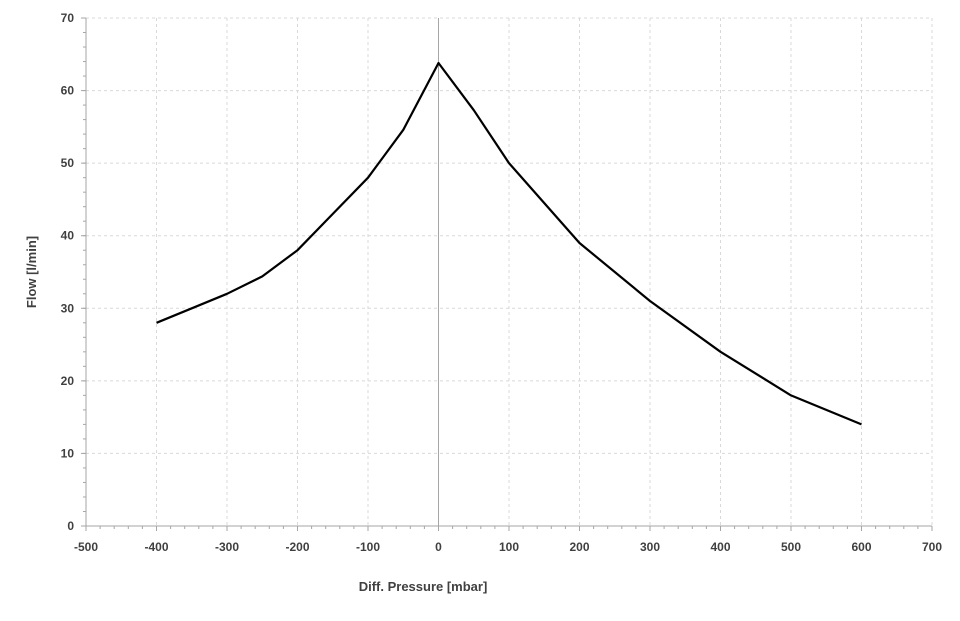 This screenshot has width=960, height=621. Describe the element at coordinates (86, 547) in the screenshot. I see `x-tick-label: -500` at that location.